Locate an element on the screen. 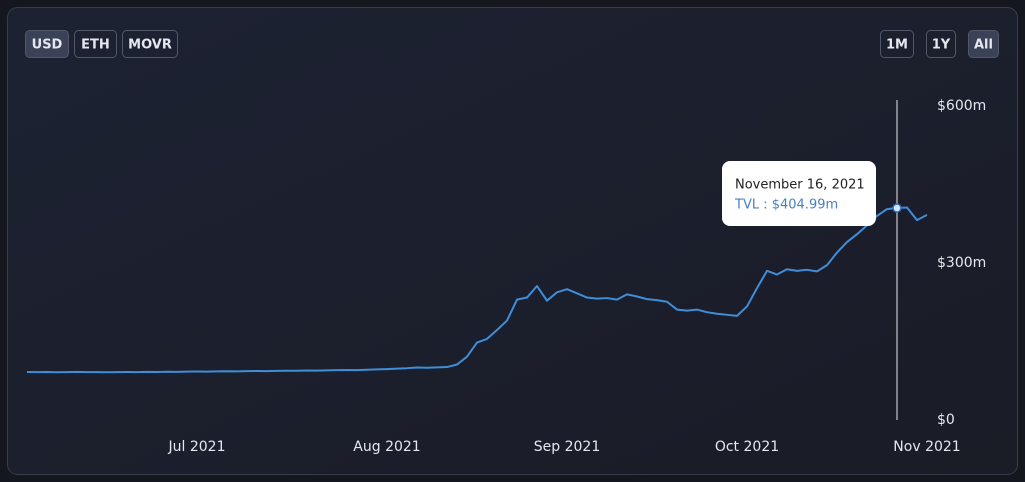  button-label: 1M is located at coordinates (897, 45).